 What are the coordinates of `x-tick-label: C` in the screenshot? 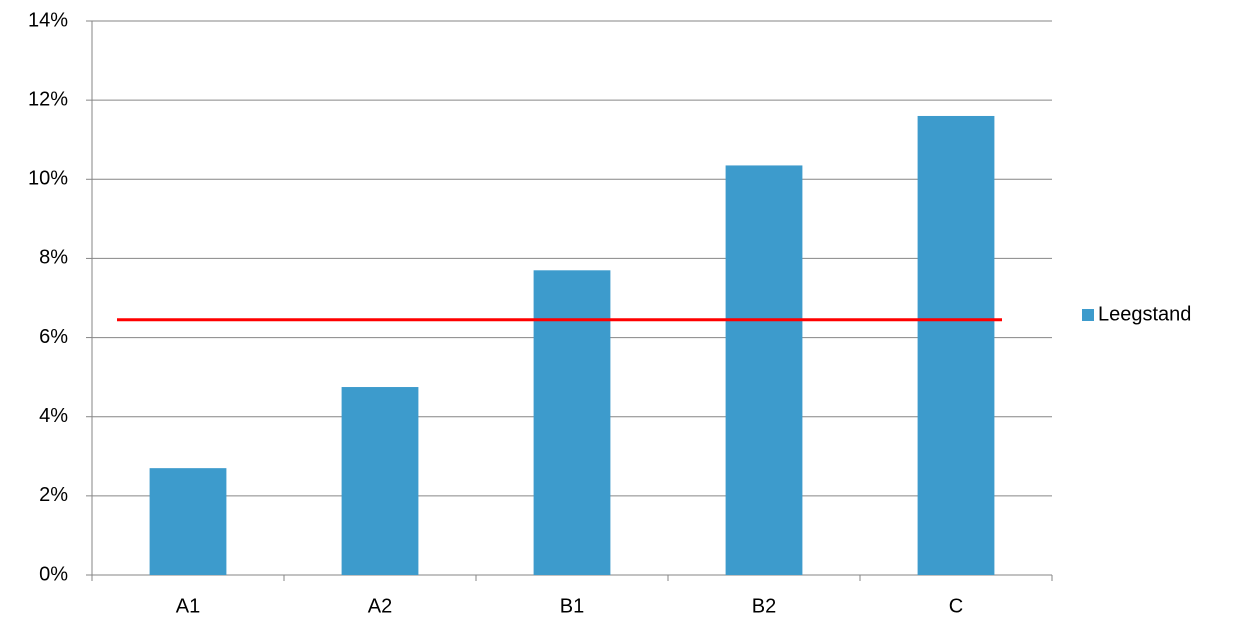 It's located at (956, 606).